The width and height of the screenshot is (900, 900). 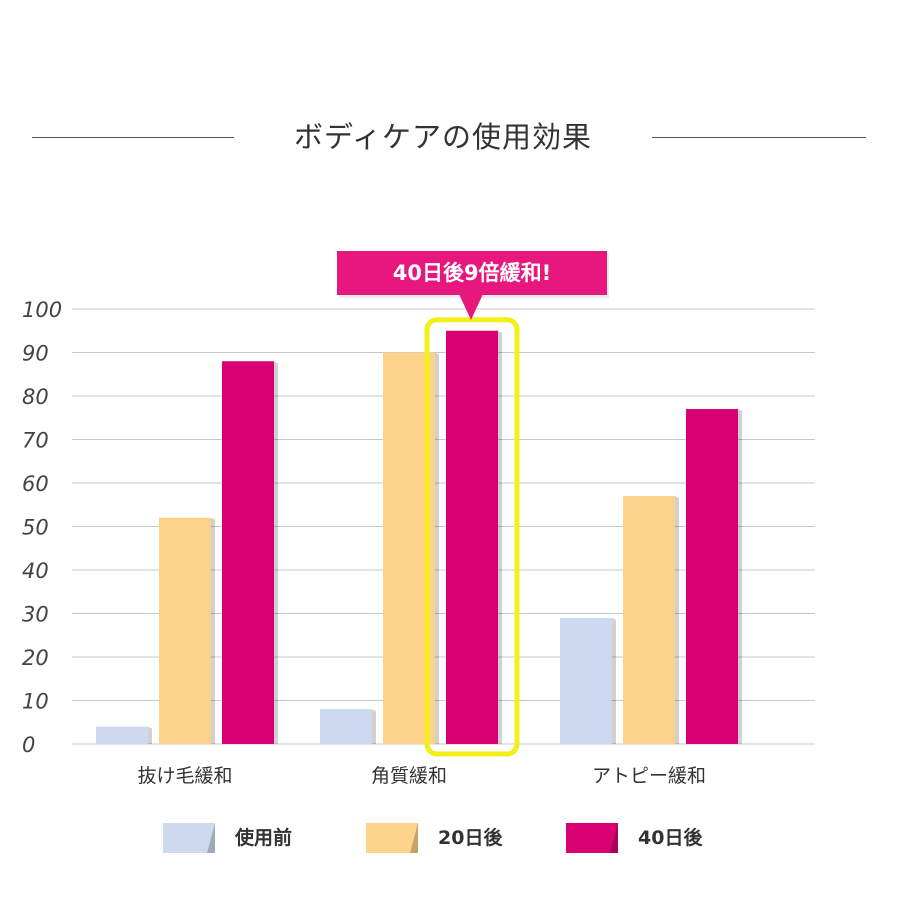 What do you see at coordinates (649, 776) in the screenshot?
I see `x-category-label: アトピー緩和` at bounding box center [649, 776].